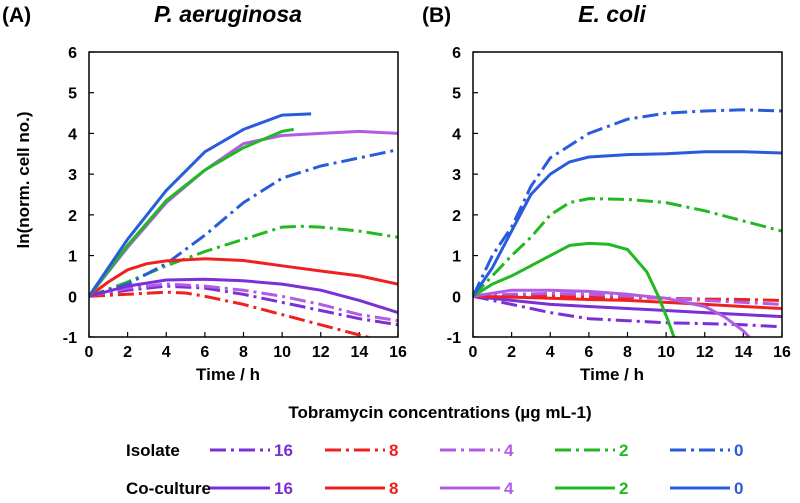 The image size is (800, 503). Describe the element at coordinates (89, 352) in the screenshot. I see `panel-a-x-tick-label: 0` at that location.